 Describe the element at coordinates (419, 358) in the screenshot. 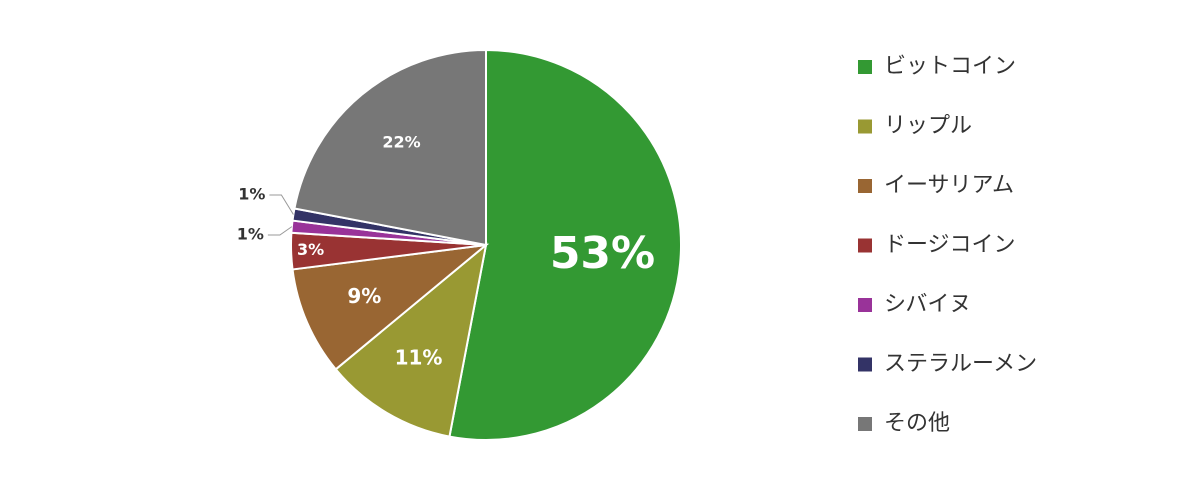

I see `data-label: 11%` at that location.